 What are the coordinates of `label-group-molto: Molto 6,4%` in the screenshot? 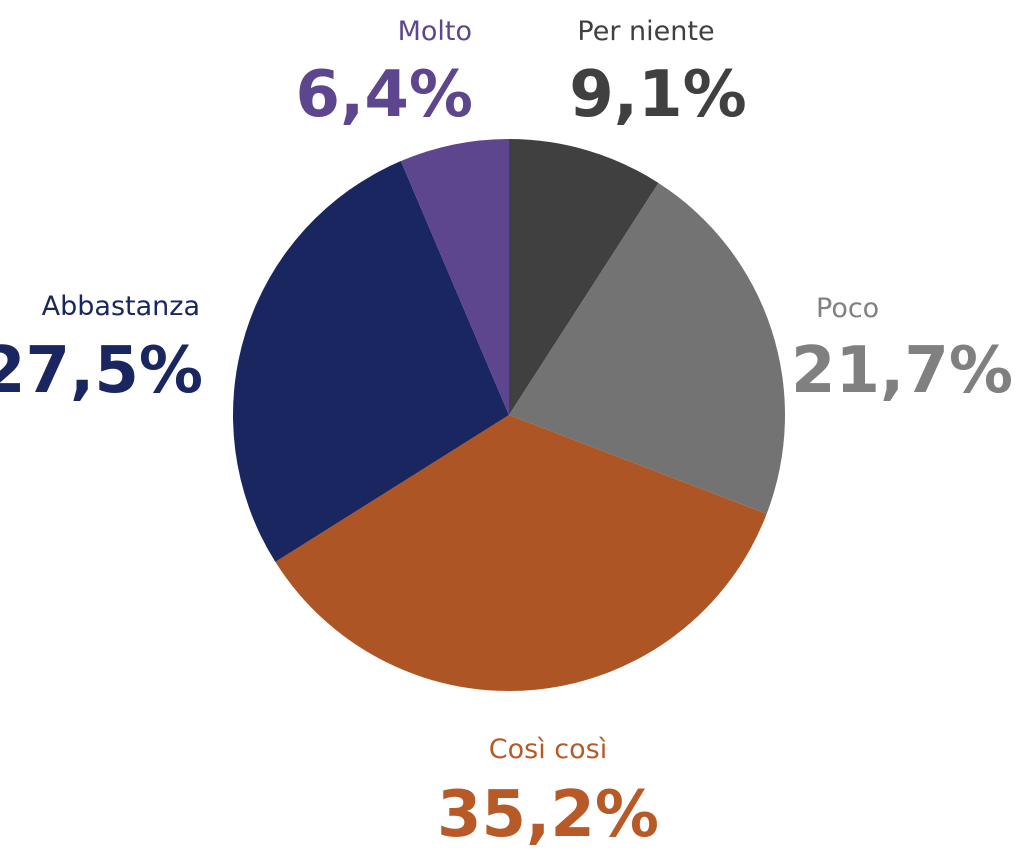 It's located at (385, 74).